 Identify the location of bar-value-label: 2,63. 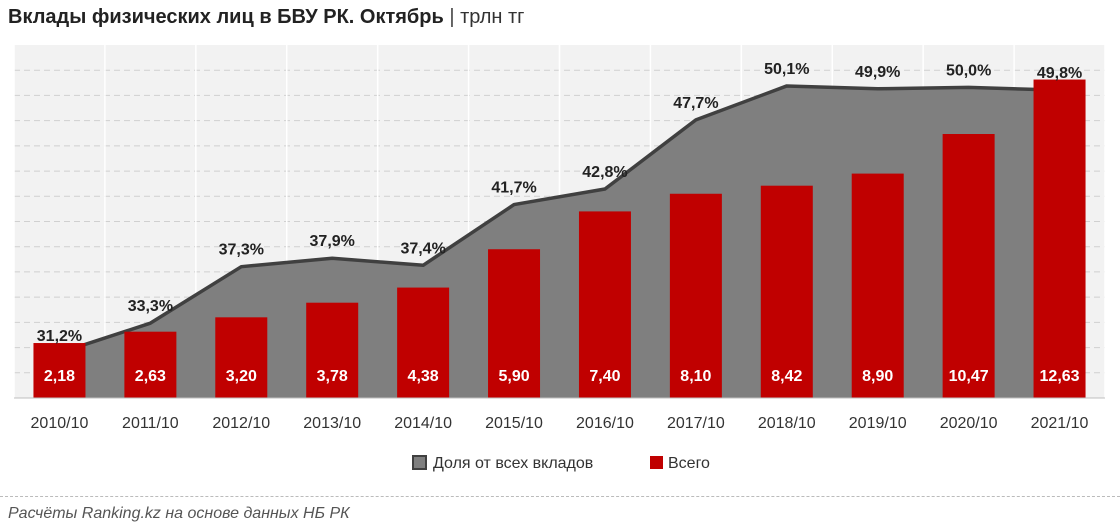
(150, 376).